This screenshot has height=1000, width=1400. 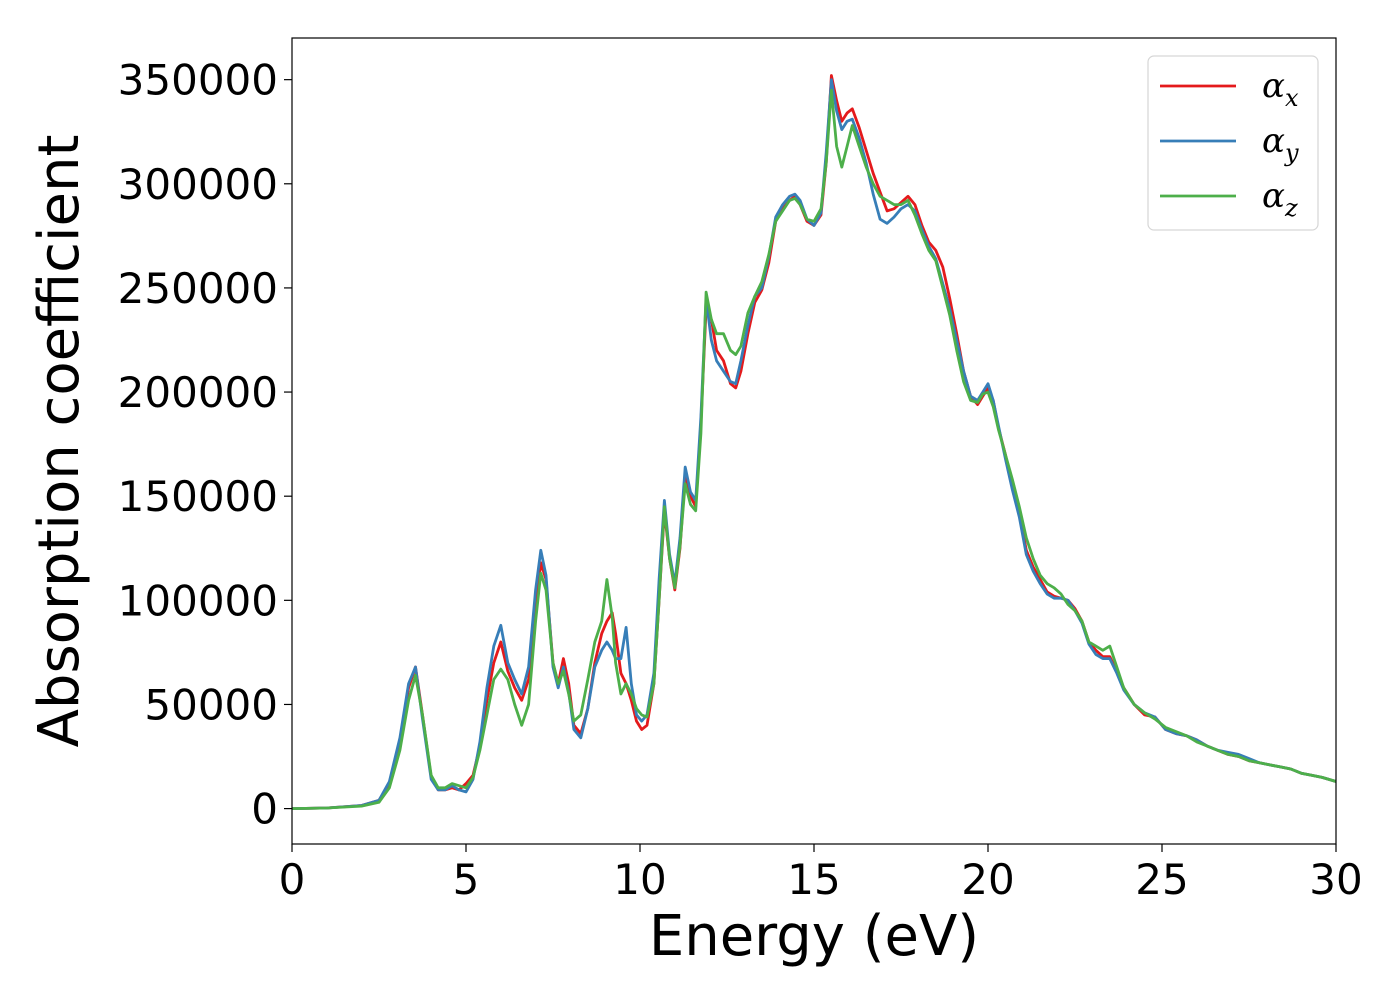 What do you see at coordinates (198, 184) in the screenshot?
I see `y-tick-label: 300000` at bounding box center [198, 184].